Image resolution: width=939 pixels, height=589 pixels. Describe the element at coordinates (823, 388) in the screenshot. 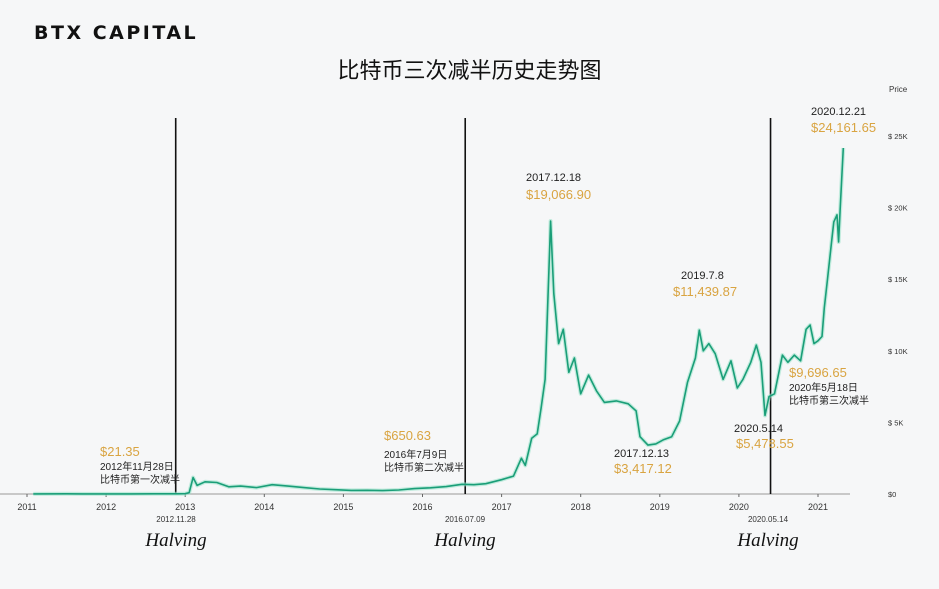

I see `annotation-date: 2020年5月18日` at that location.